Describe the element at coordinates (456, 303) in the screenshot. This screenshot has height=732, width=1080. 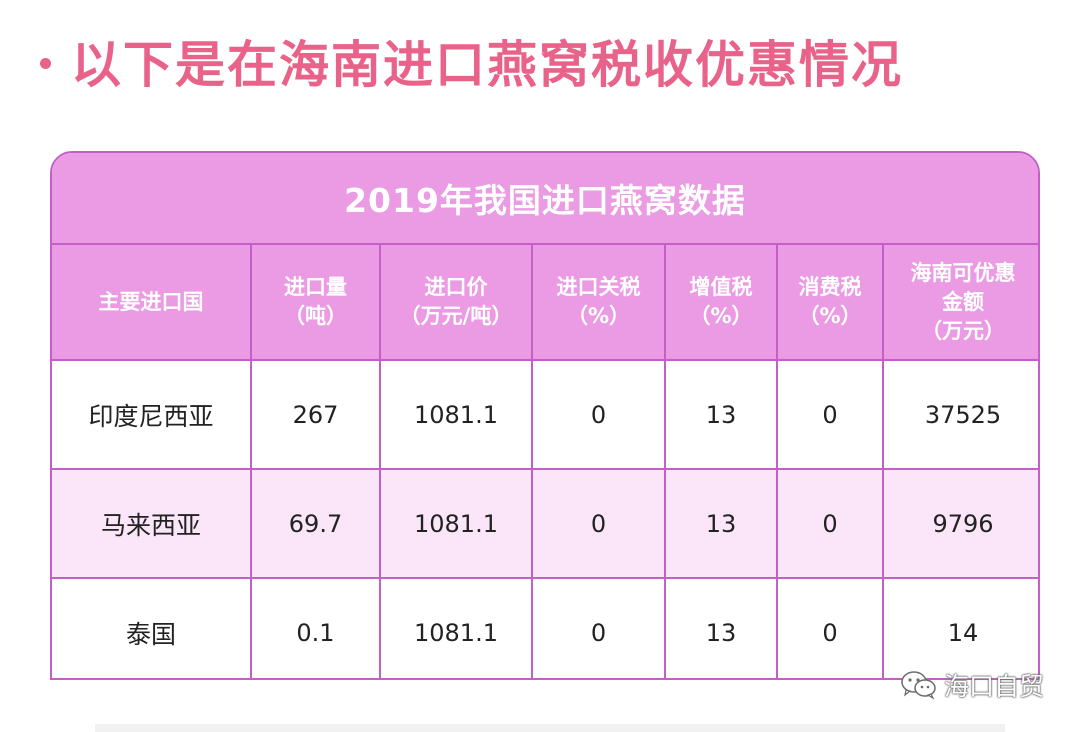
I see `header-cell-price: 进口价 （万元/吨）` at that location.